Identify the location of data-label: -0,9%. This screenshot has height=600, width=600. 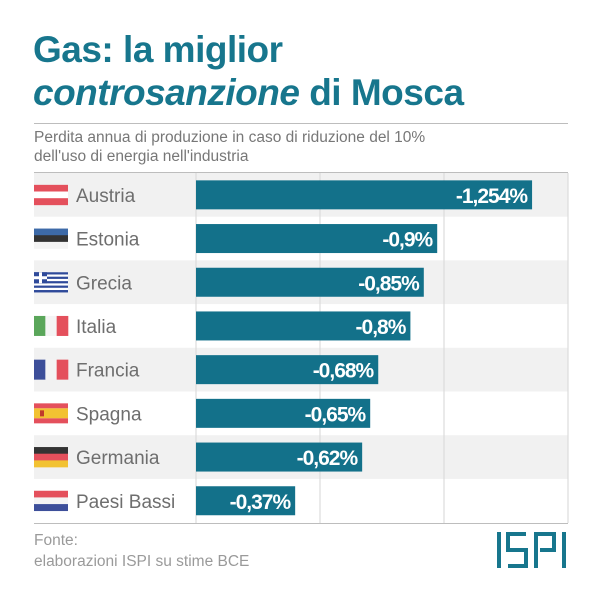
(407, 240).